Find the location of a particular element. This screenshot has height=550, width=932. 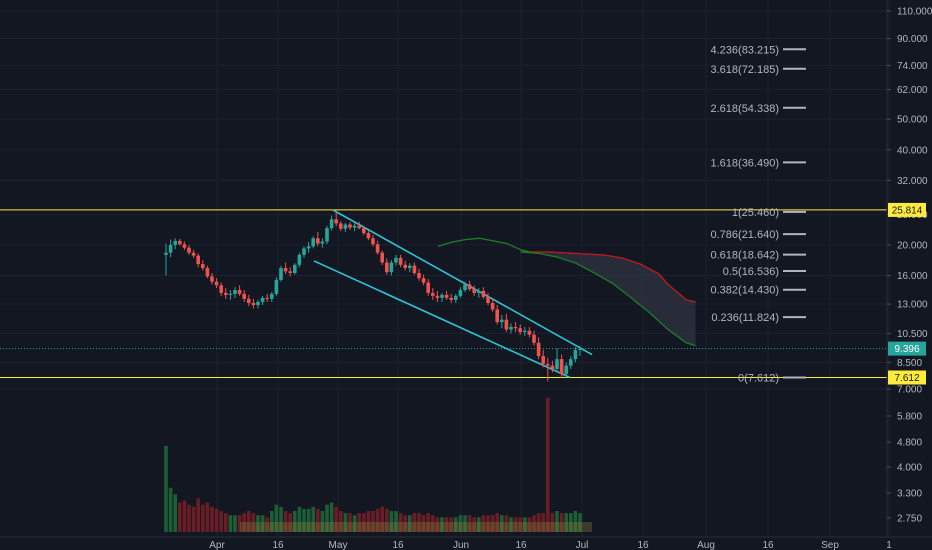

price-tag-upper-bg is located at coordinates (907, 209).